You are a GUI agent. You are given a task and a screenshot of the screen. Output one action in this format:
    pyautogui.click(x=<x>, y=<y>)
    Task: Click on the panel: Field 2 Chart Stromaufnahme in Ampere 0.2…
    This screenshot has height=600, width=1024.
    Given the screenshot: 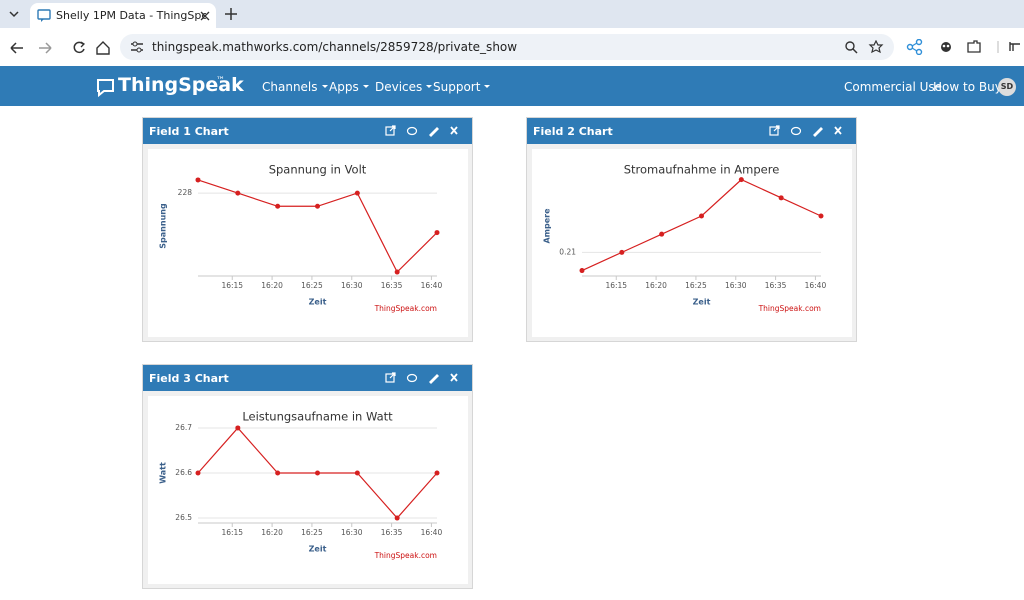 What is the action you would take?
    pyautogui.click(x=691, y=229)
    